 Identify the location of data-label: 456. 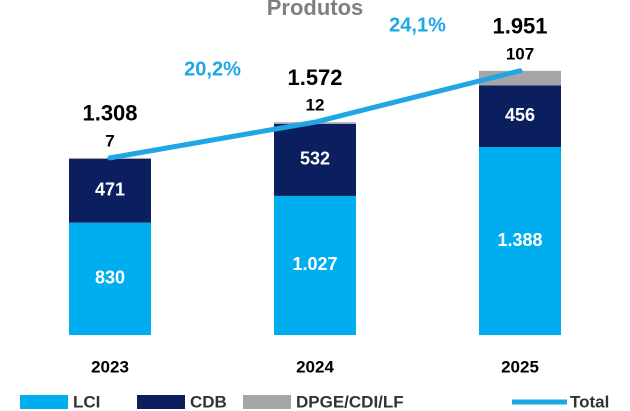
(520, 115).